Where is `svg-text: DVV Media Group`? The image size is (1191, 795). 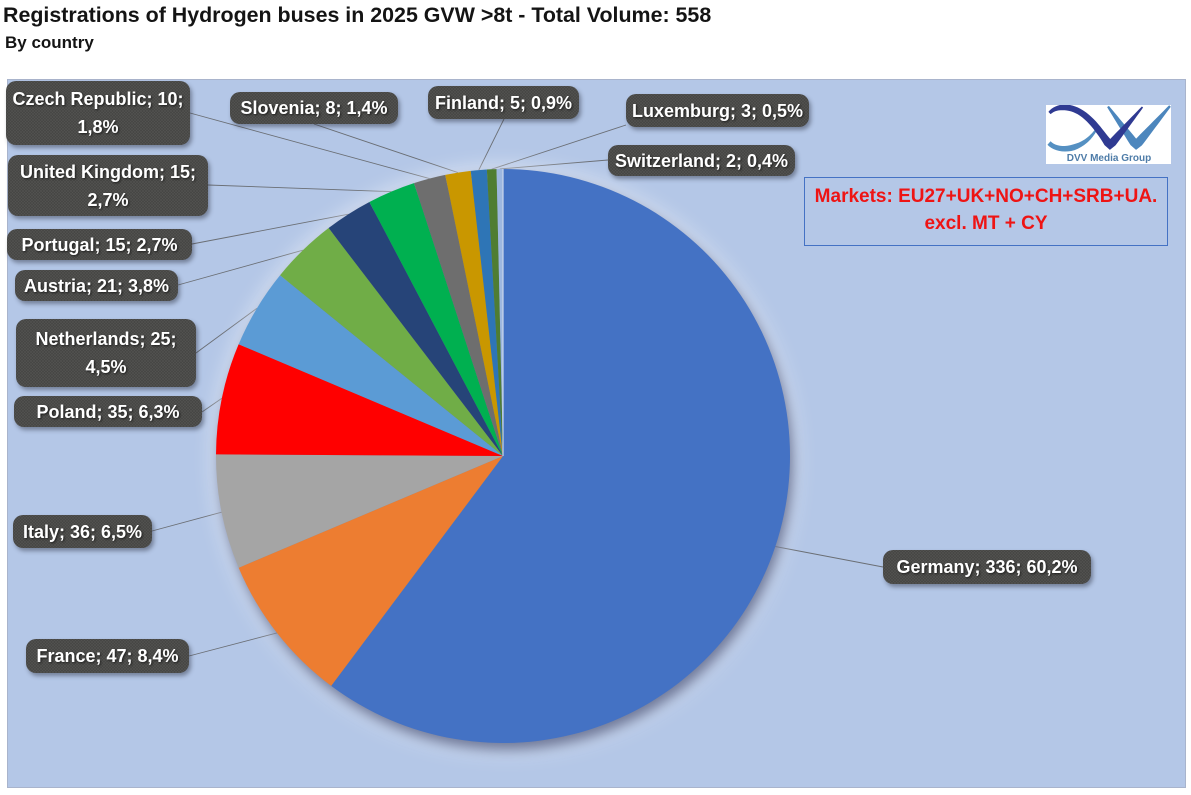
svg-text: DVV Media Group is located at coordinates (1109, 158).